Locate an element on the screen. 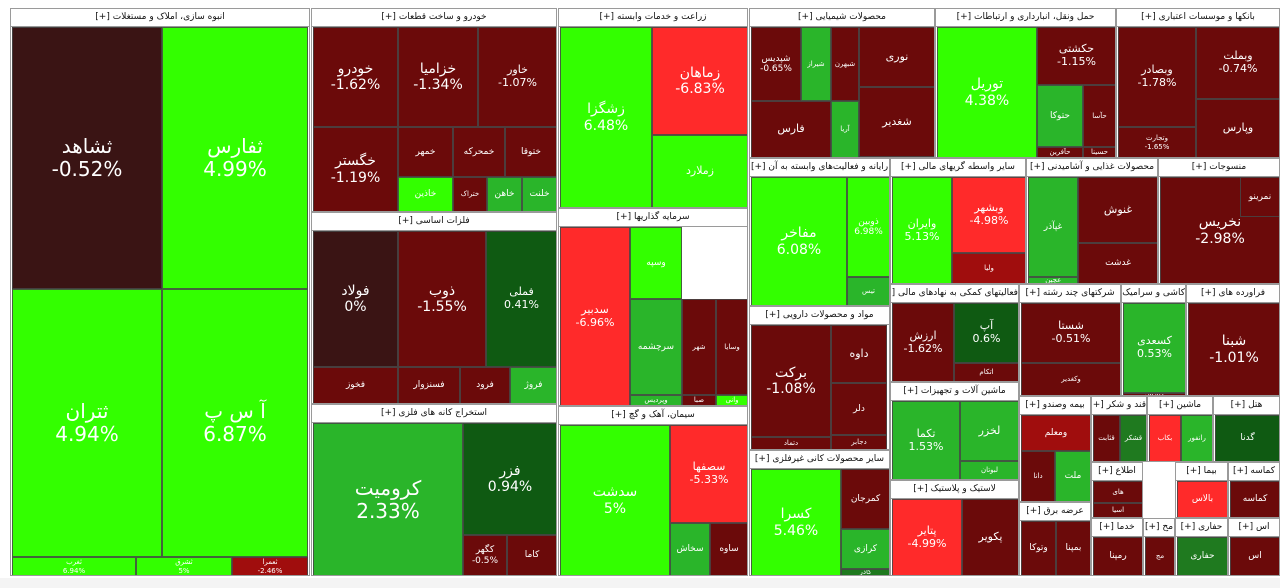 The height and width of the screenshot is (588, 1280). sector-header: خدما [+] is located at coordinates (1117, 528).